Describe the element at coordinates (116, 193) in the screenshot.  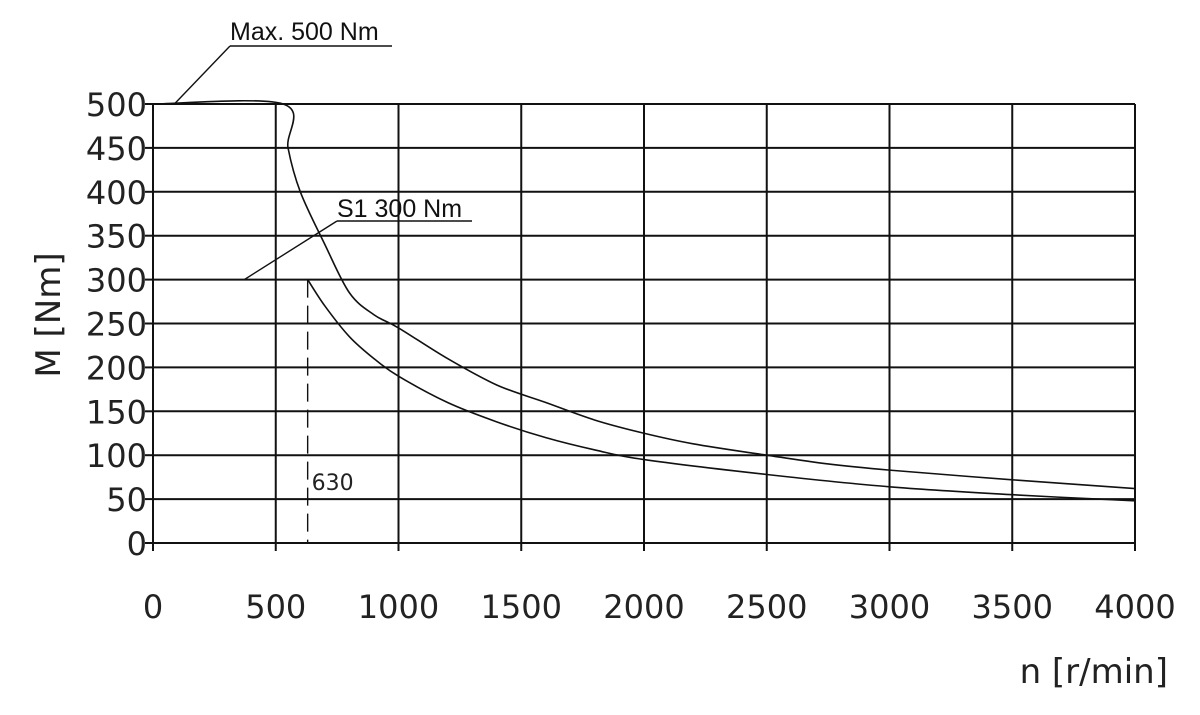
I see `y-tick-label: 400` at that location.